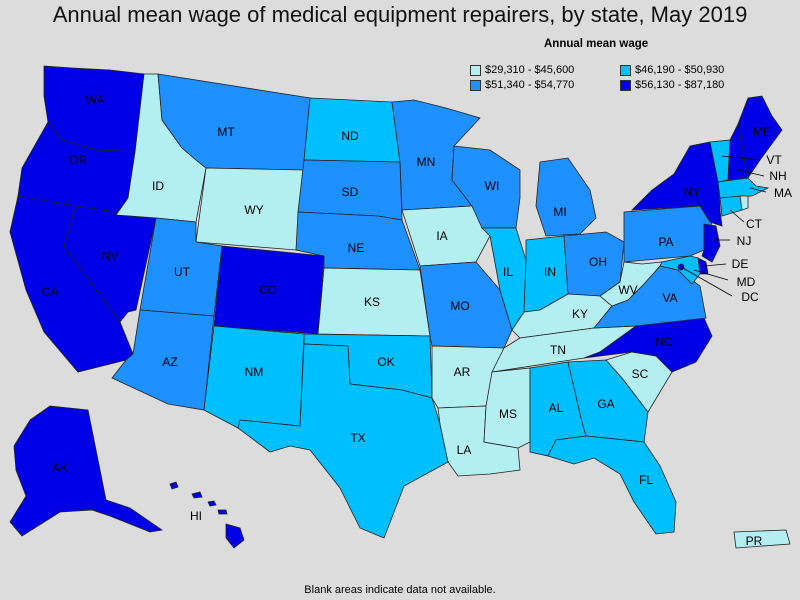 The width and height of the screenshot is (800, 600). What do you see at coordinates (385, 362) in the screenshot?
I see `label-OK: OK` at bounding box center [385, 362].